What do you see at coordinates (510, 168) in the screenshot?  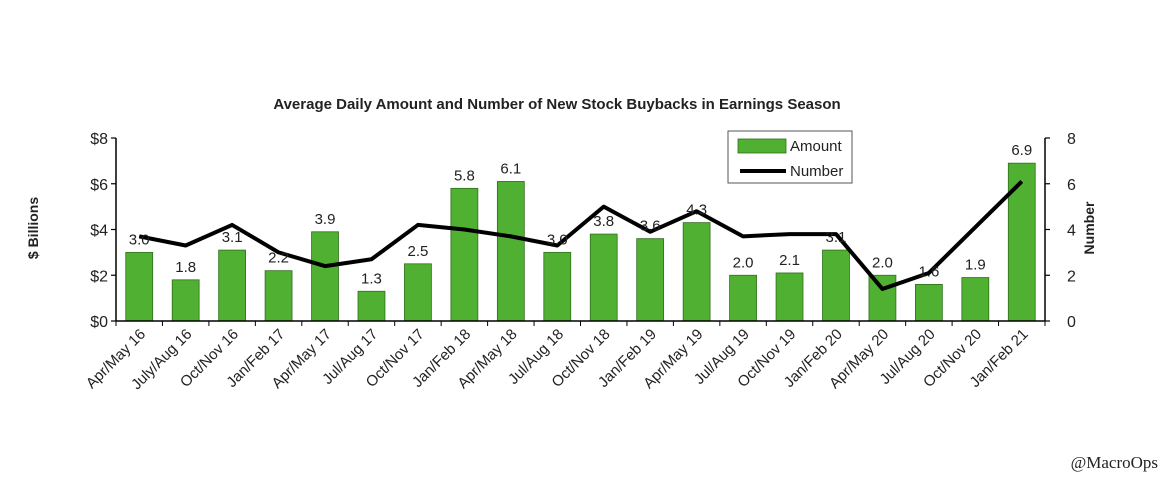 I see `bar-value-label: 6.1` at bounding box center [510, 168].